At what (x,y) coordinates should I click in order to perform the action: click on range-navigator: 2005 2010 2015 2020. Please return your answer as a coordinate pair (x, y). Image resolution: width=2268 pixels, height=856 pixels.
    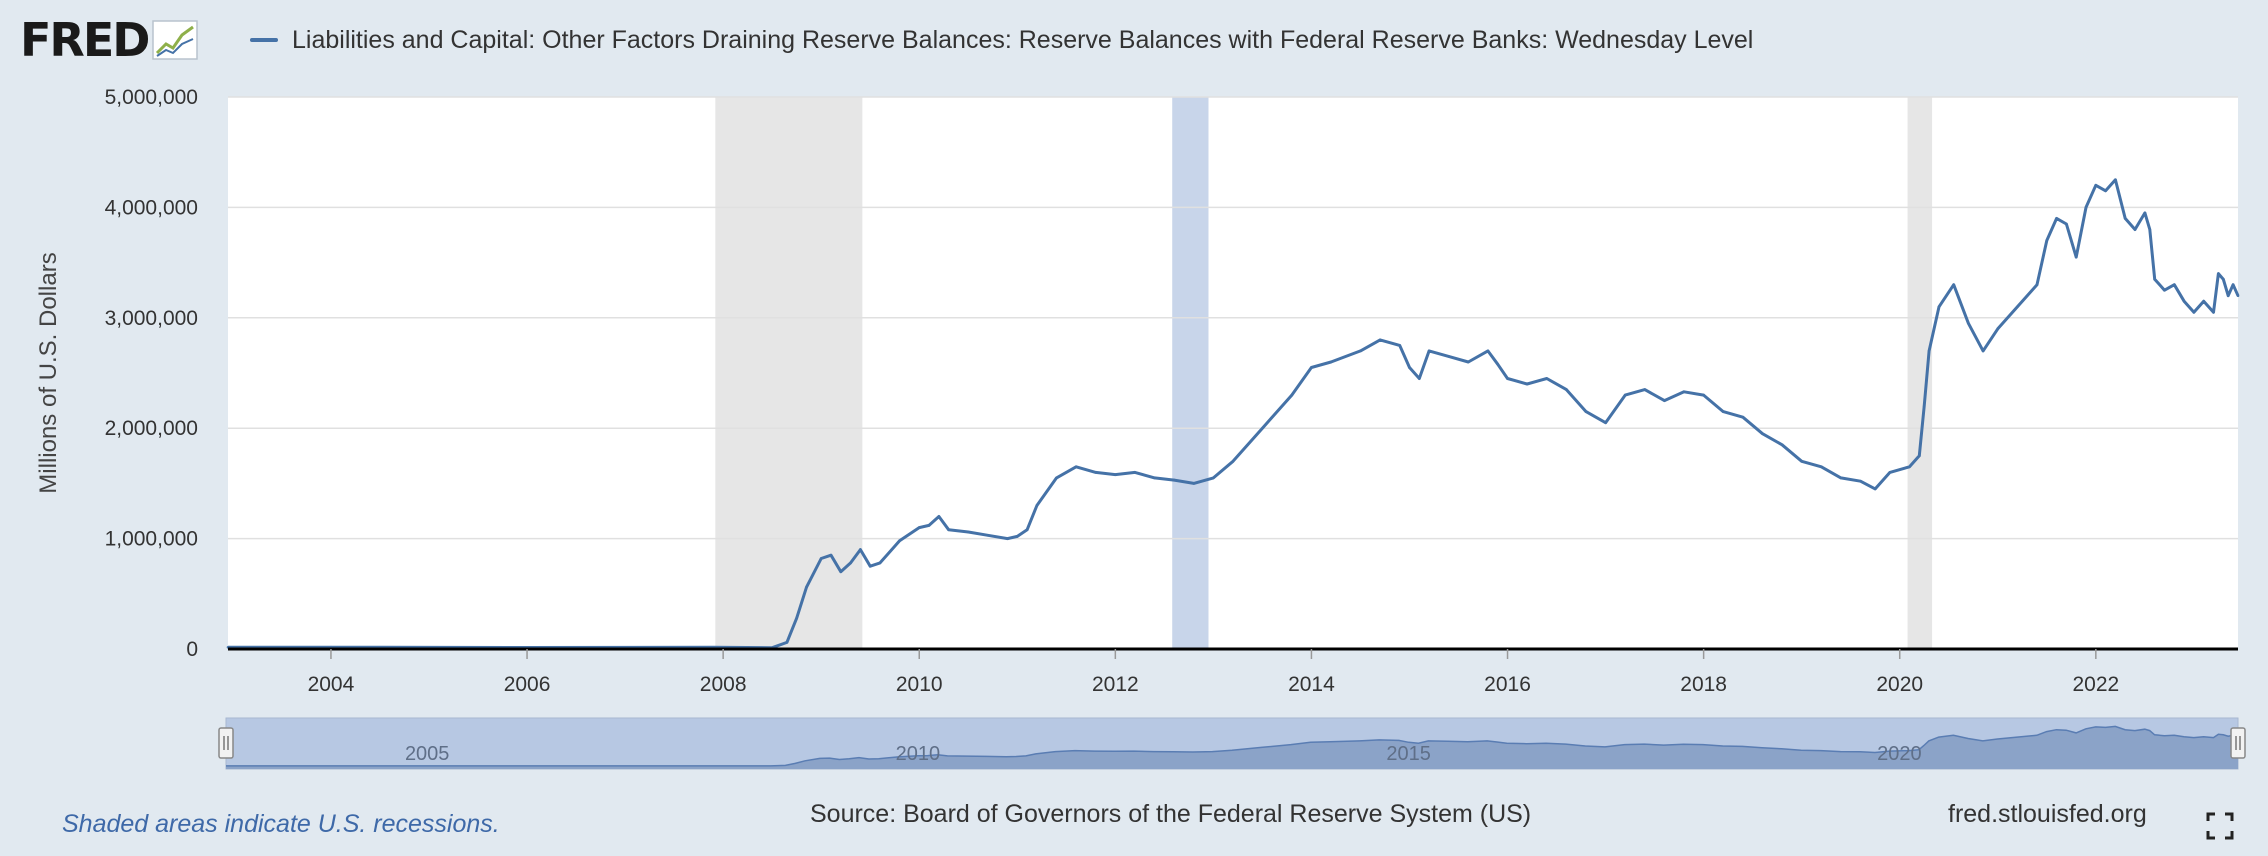
    Looking at the image, I should click on (1232, 743).